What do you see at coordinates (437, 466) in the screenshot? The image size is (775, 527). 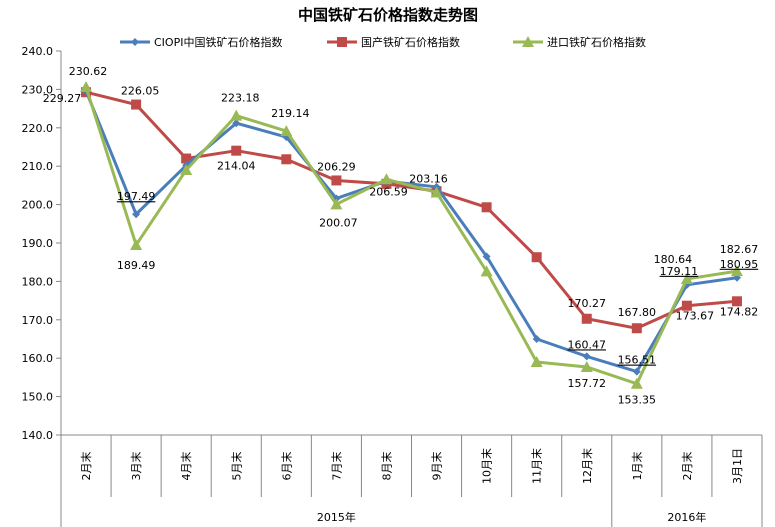 I see `x-tick-label: 9月末` at bounding box center [437, 466].